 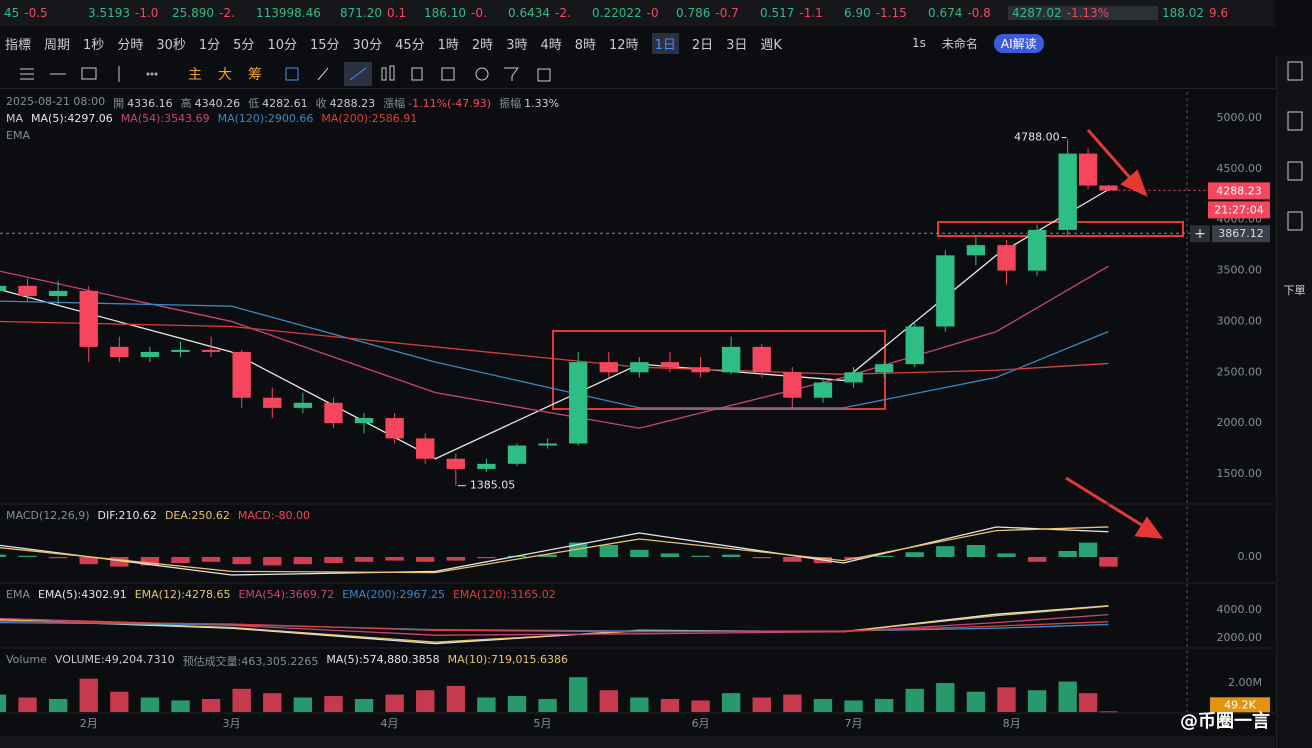 What do you see at coordinates (282, 45) in the screenshot?
I see `period-button: 10分` at bounding box center [282, 45].